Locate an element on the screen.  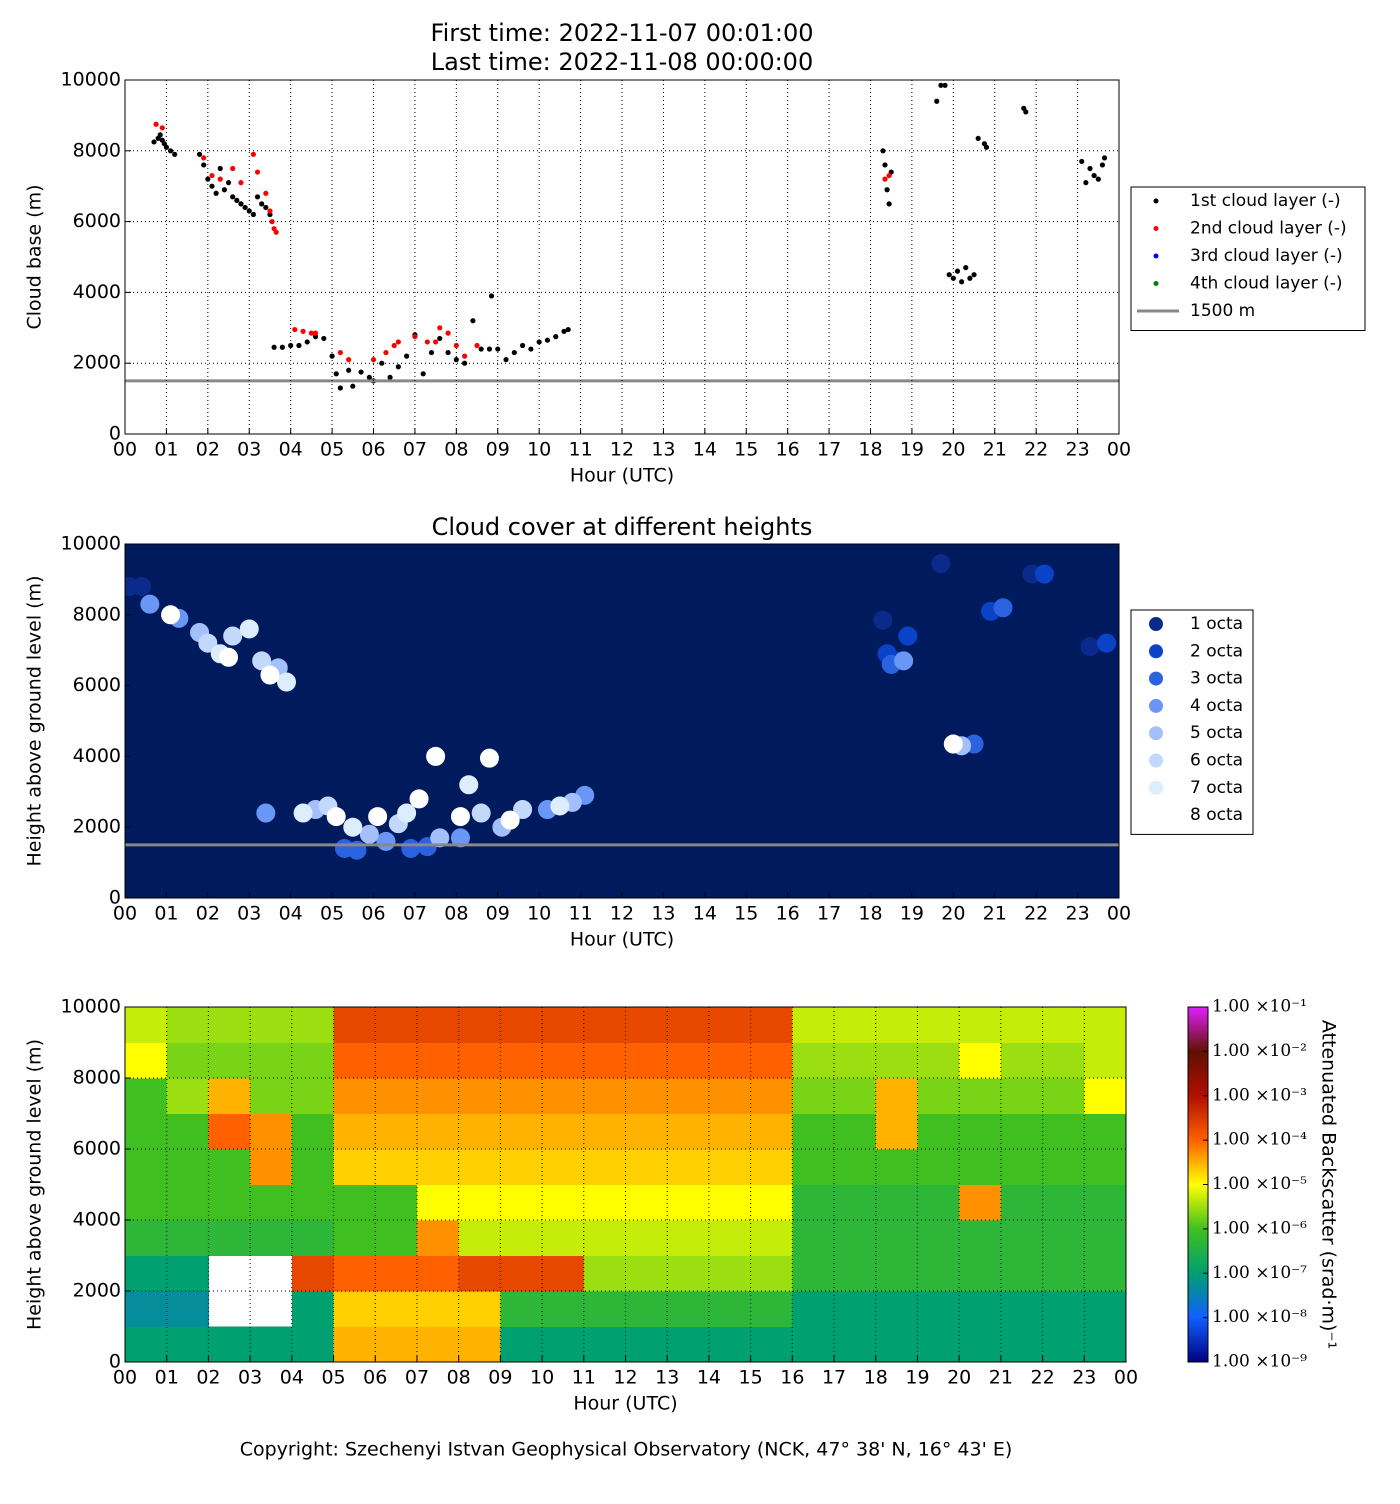
x-tick-label: 14 is located at coordinates (705, 450).